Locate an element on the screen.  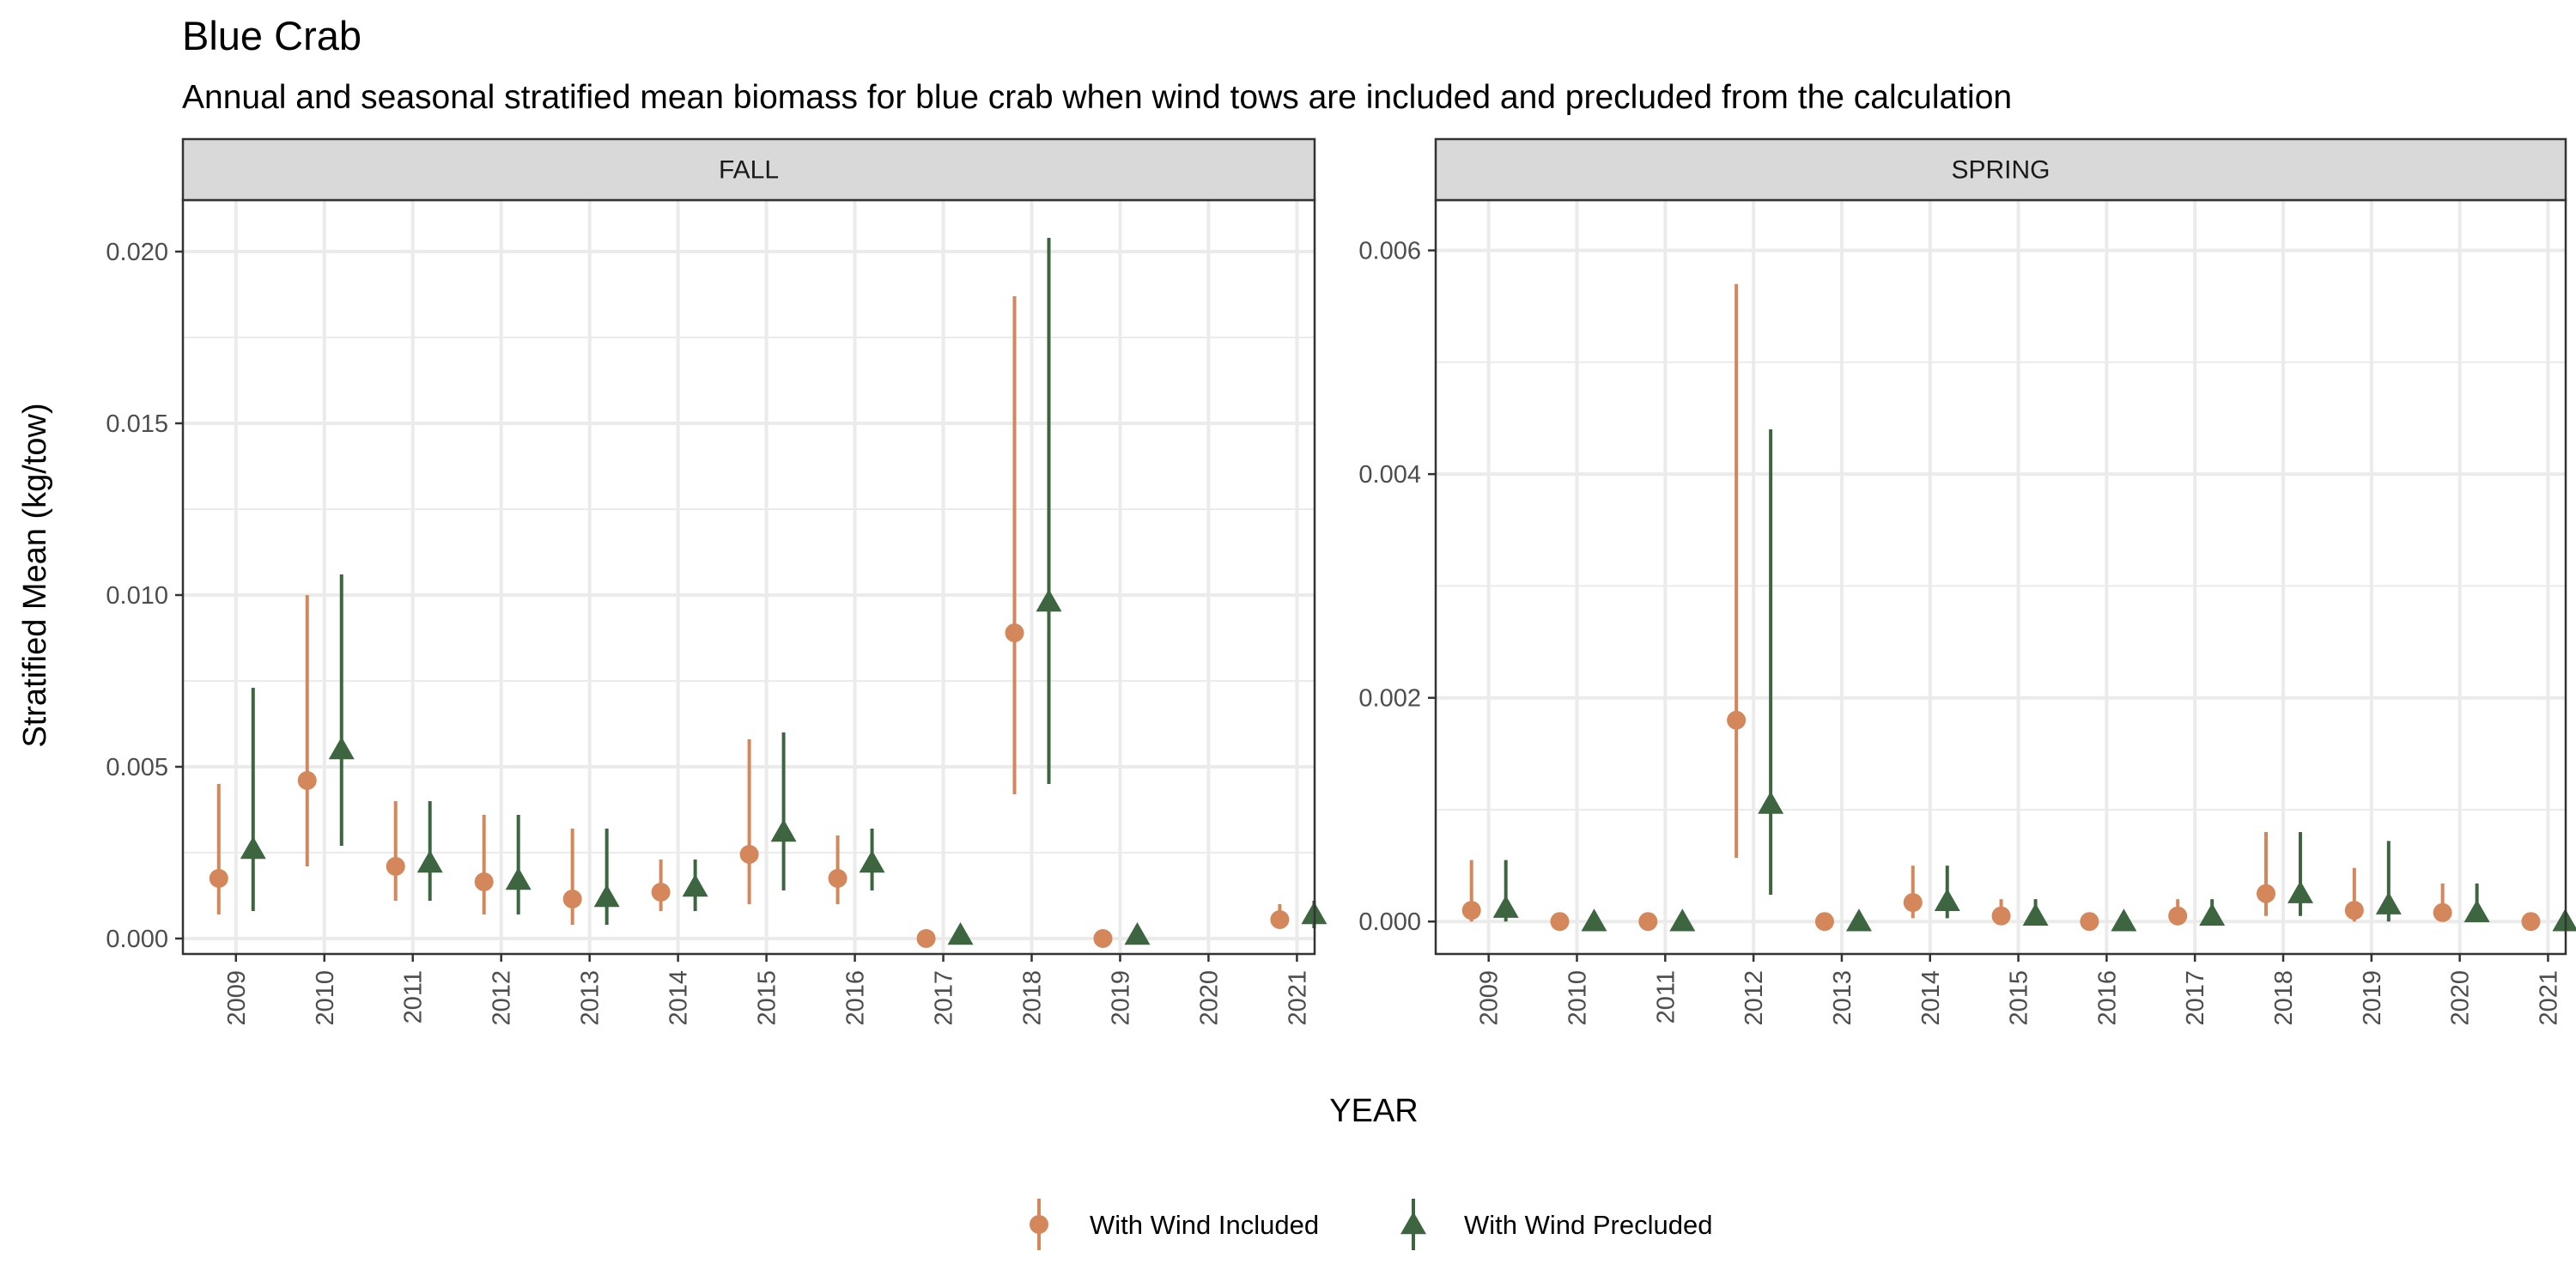
x-tick-label-fall: 2017 is located at coordinates (944, 998).